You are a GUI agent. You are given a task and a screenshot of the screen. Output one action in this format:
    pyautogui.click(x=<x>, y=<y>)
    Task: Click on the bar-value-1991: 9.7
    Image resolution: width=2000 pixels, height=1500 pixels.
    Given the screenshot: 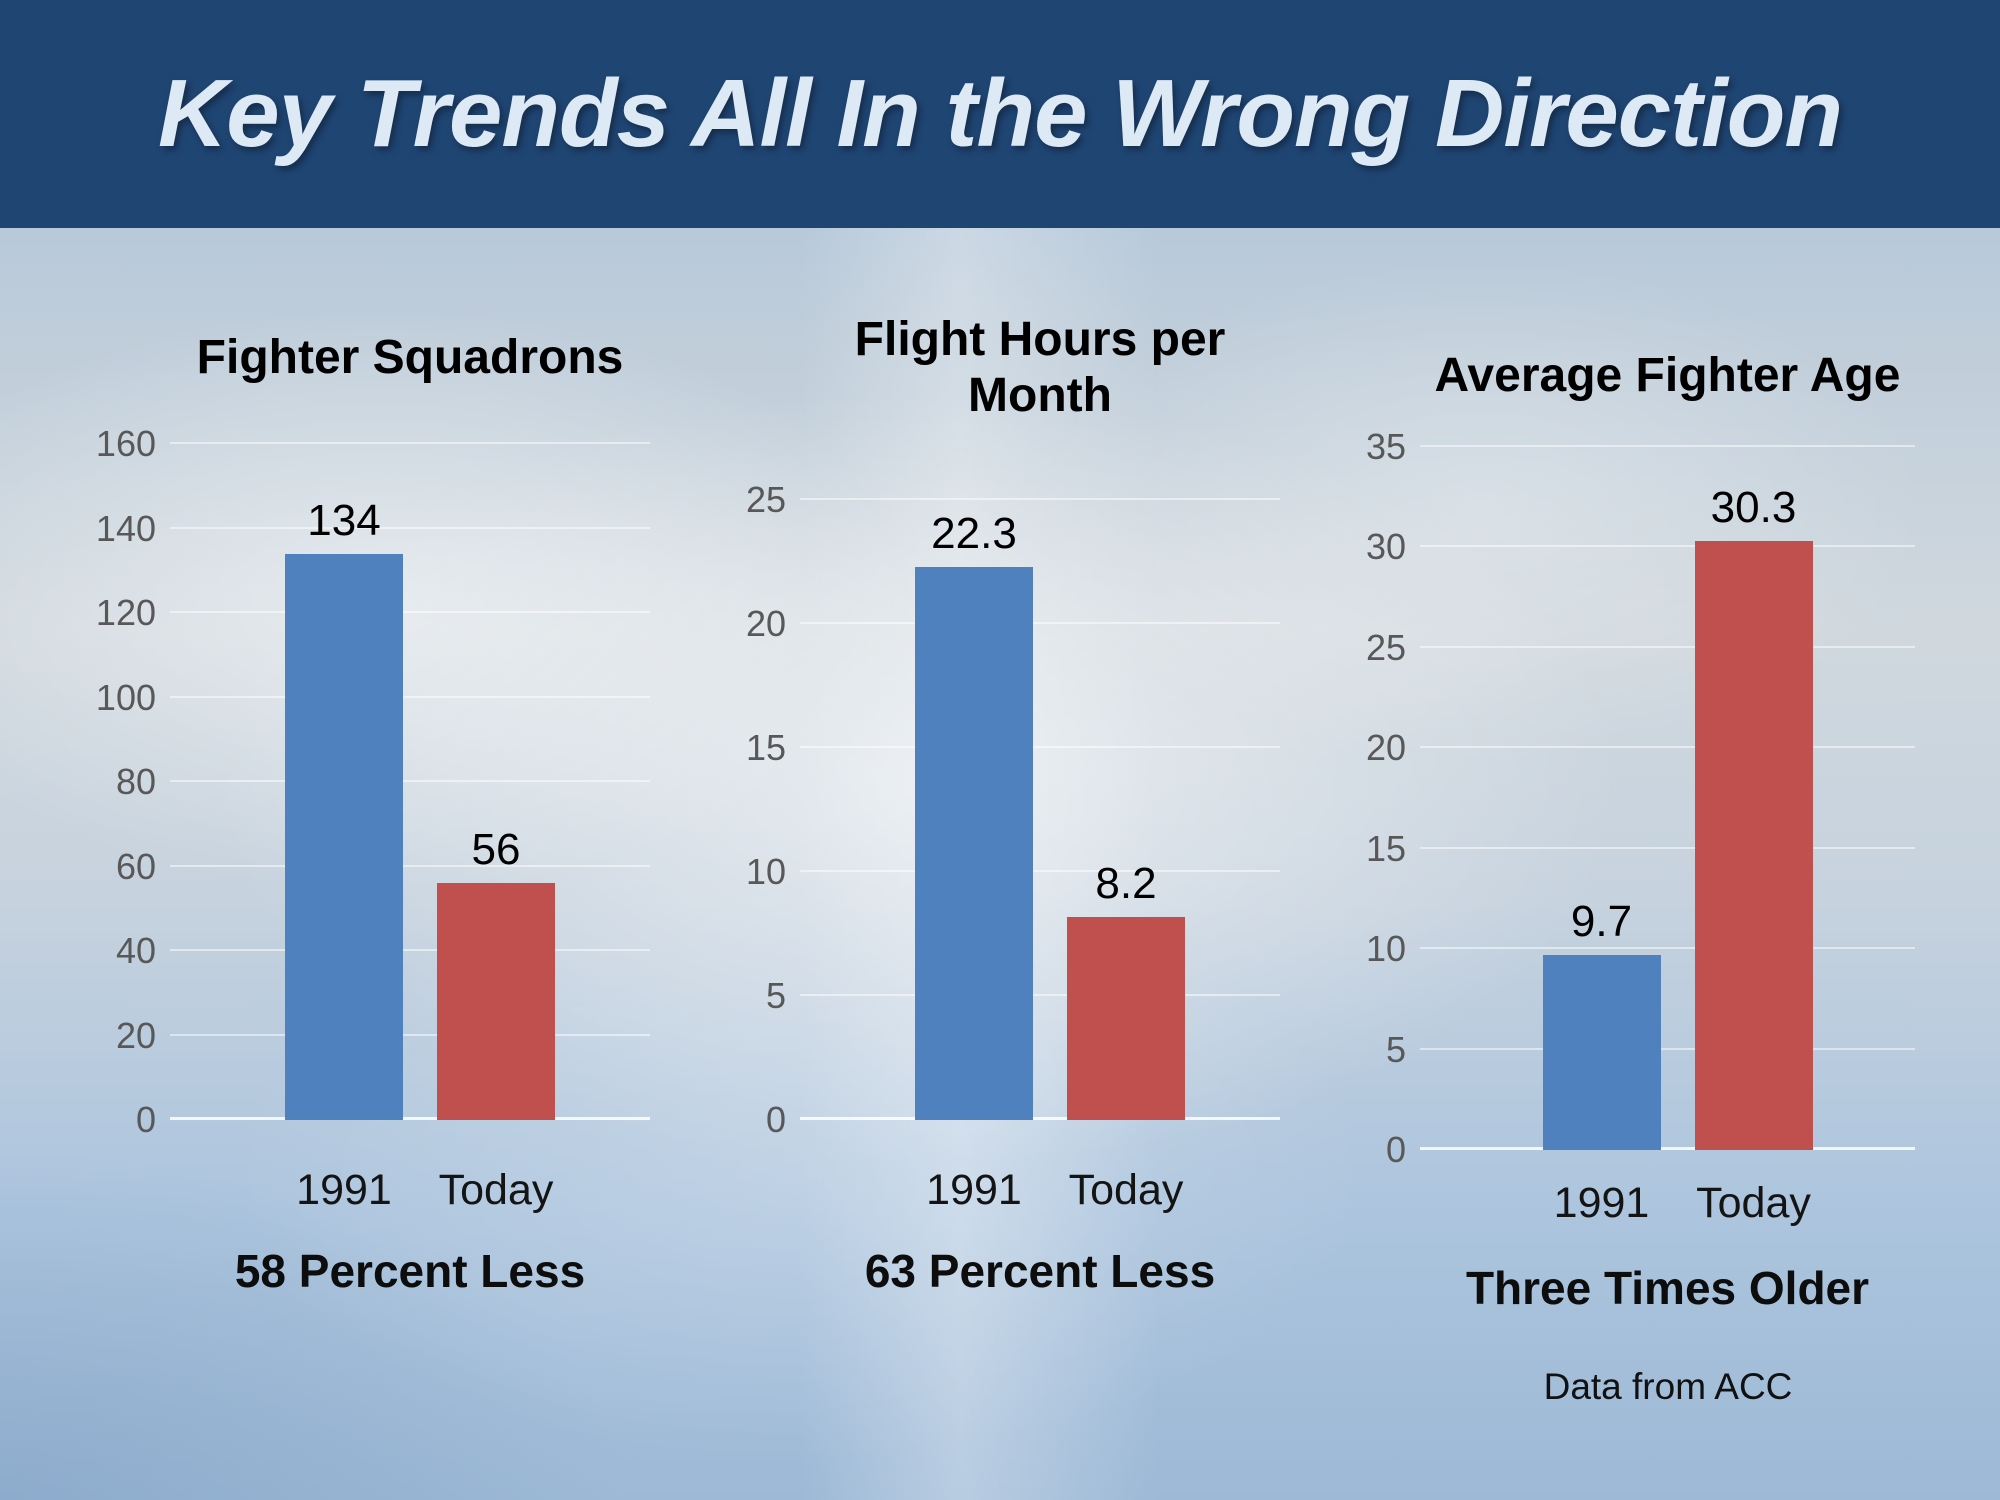 What is the action you would take?
    pyautogui.click(x=1601, y=922)
    